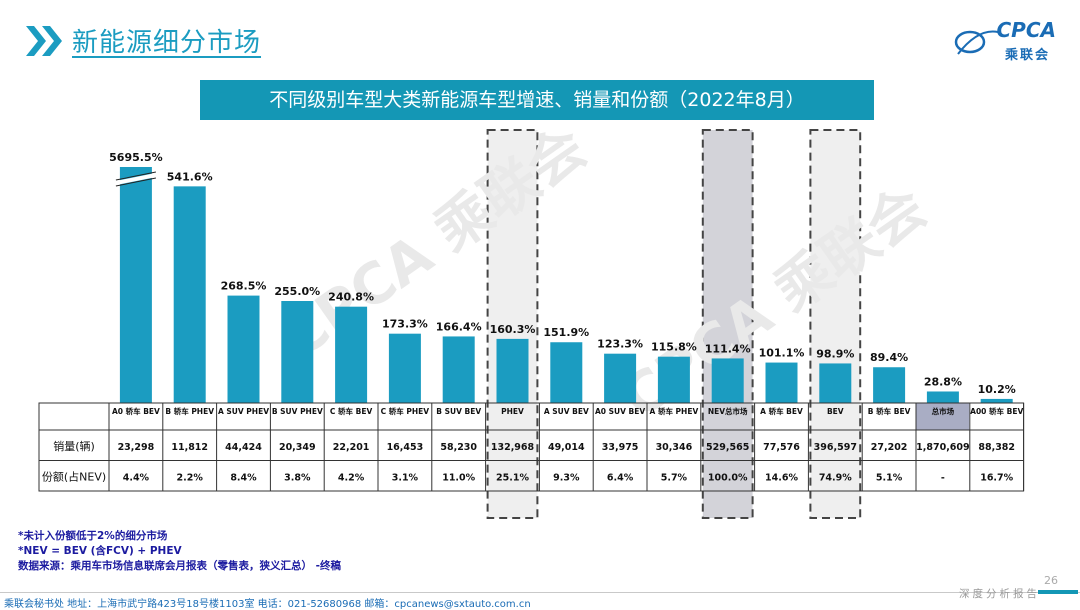 The width and height of the screenshot is (1080, 610). What do you see at coordinates (835, 411) in the screenshot?
I see `category-label: BEV` at bounding box center [835, 411].